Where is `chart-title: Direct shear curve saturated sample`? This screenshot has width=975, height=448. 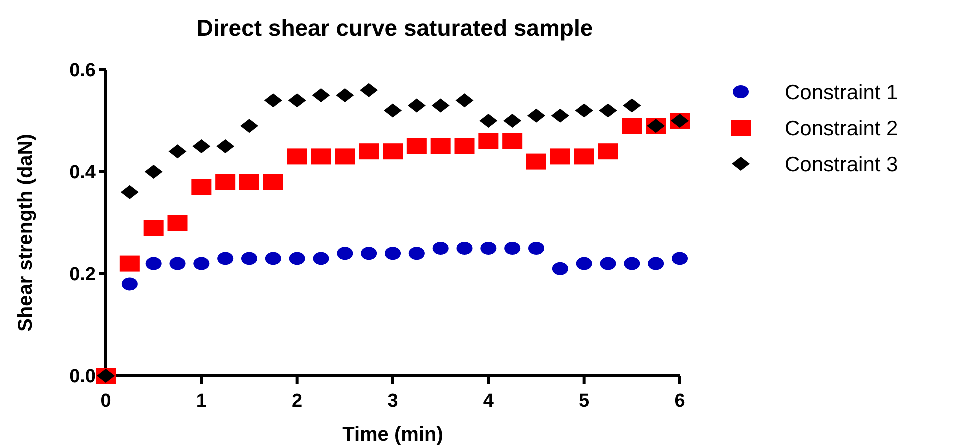 chart-title: Direct shear curve saturated sample is located at coordinates (395, 28).